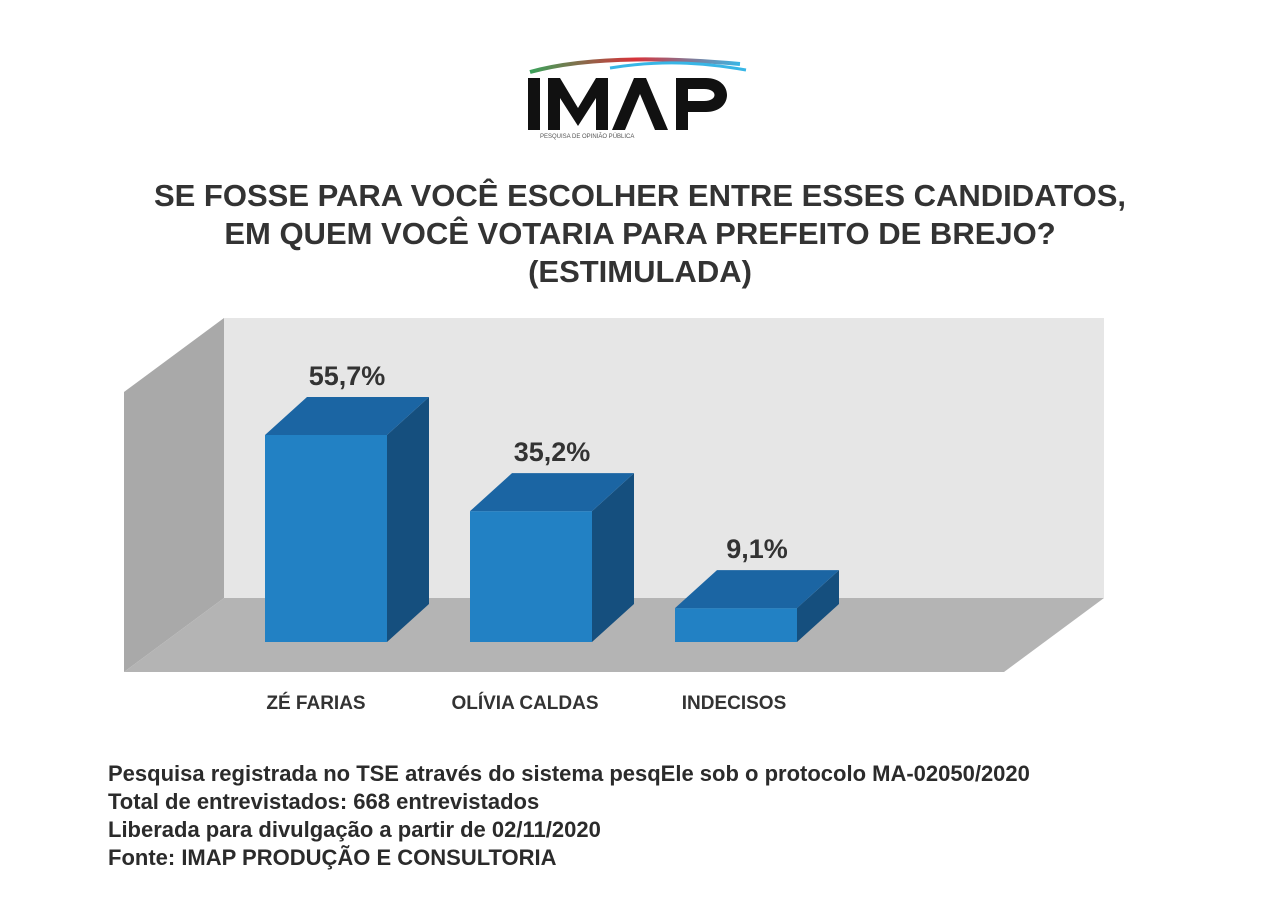  Describe the element at coordinates (315, 703) in the screenshot. I see `category-label-0: ZÉ FARIAS` at that location.